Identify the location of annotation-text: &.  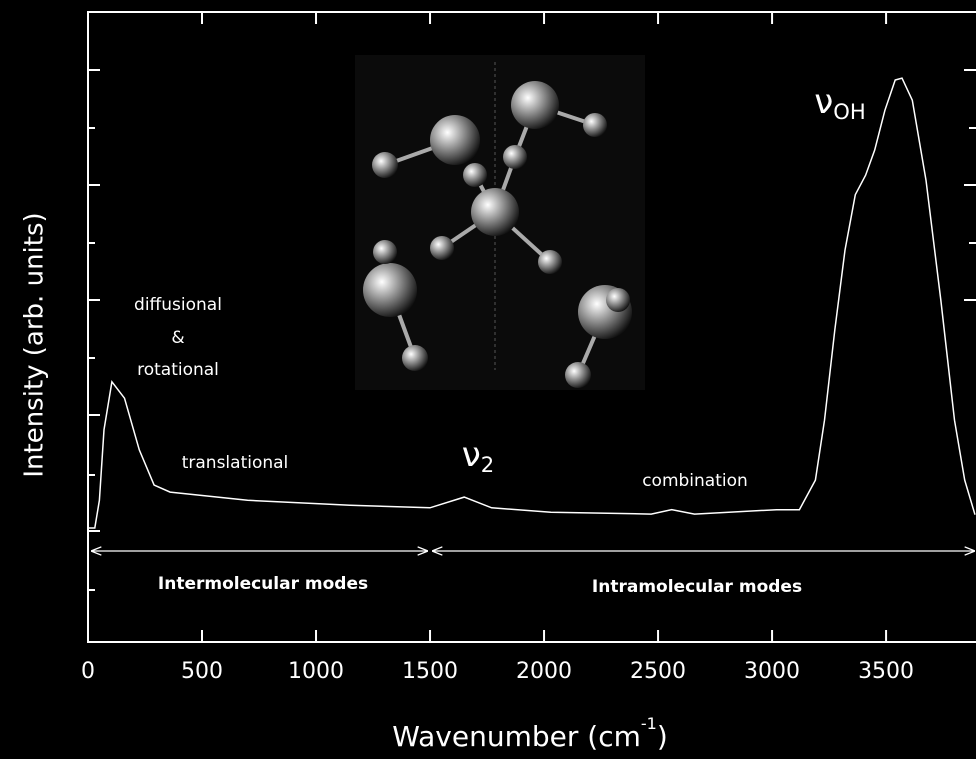
(177, 338).